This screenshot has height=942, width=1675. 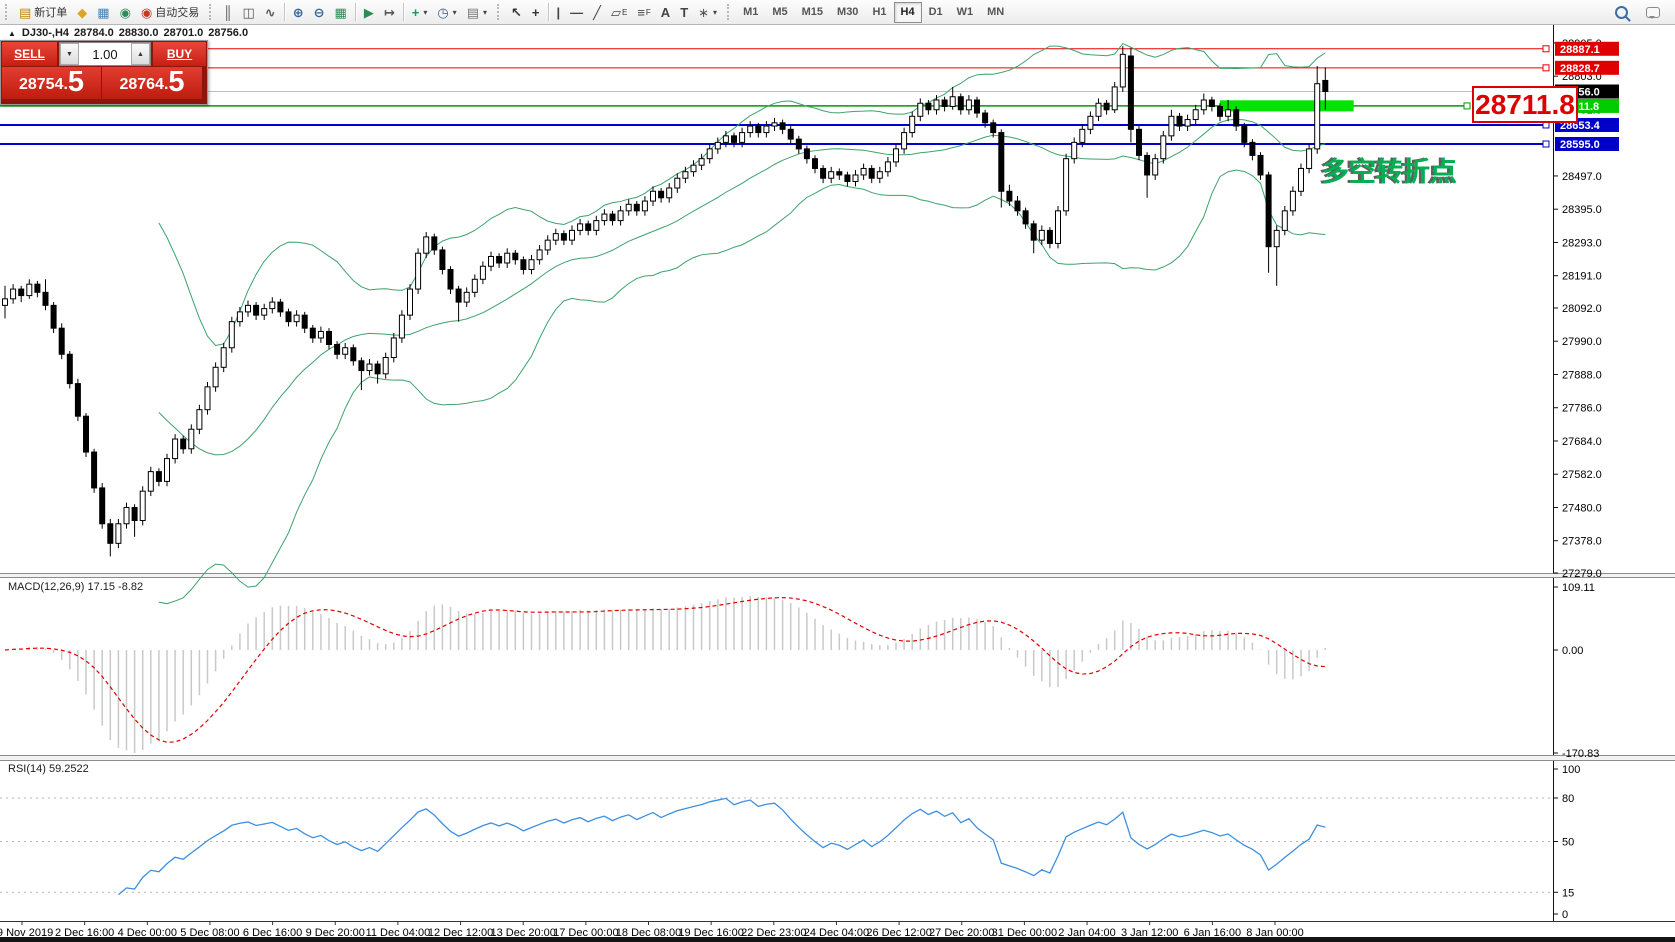 I want to click on price-callout-label: 28711.8, so click(x=1525, y=104).